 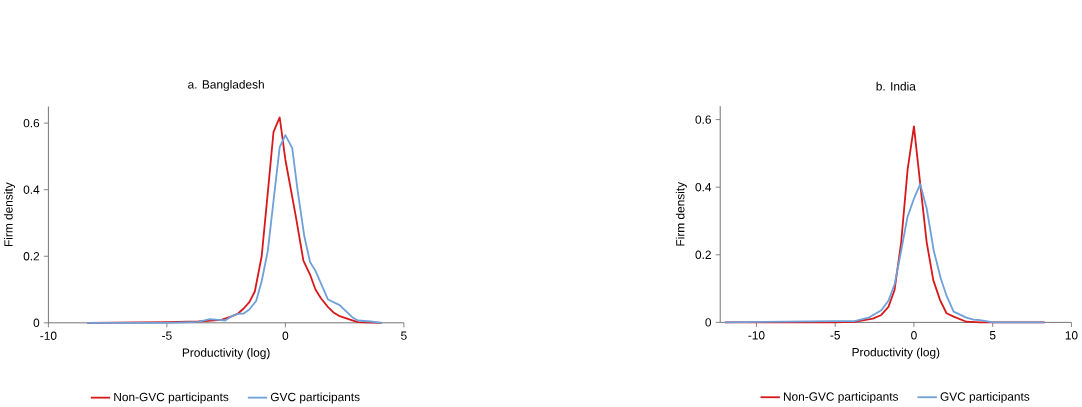 What do you see at coordinates (896, 86) in the screenshot?
I see `chart-title: b. India` at bounding box center [896, 86].